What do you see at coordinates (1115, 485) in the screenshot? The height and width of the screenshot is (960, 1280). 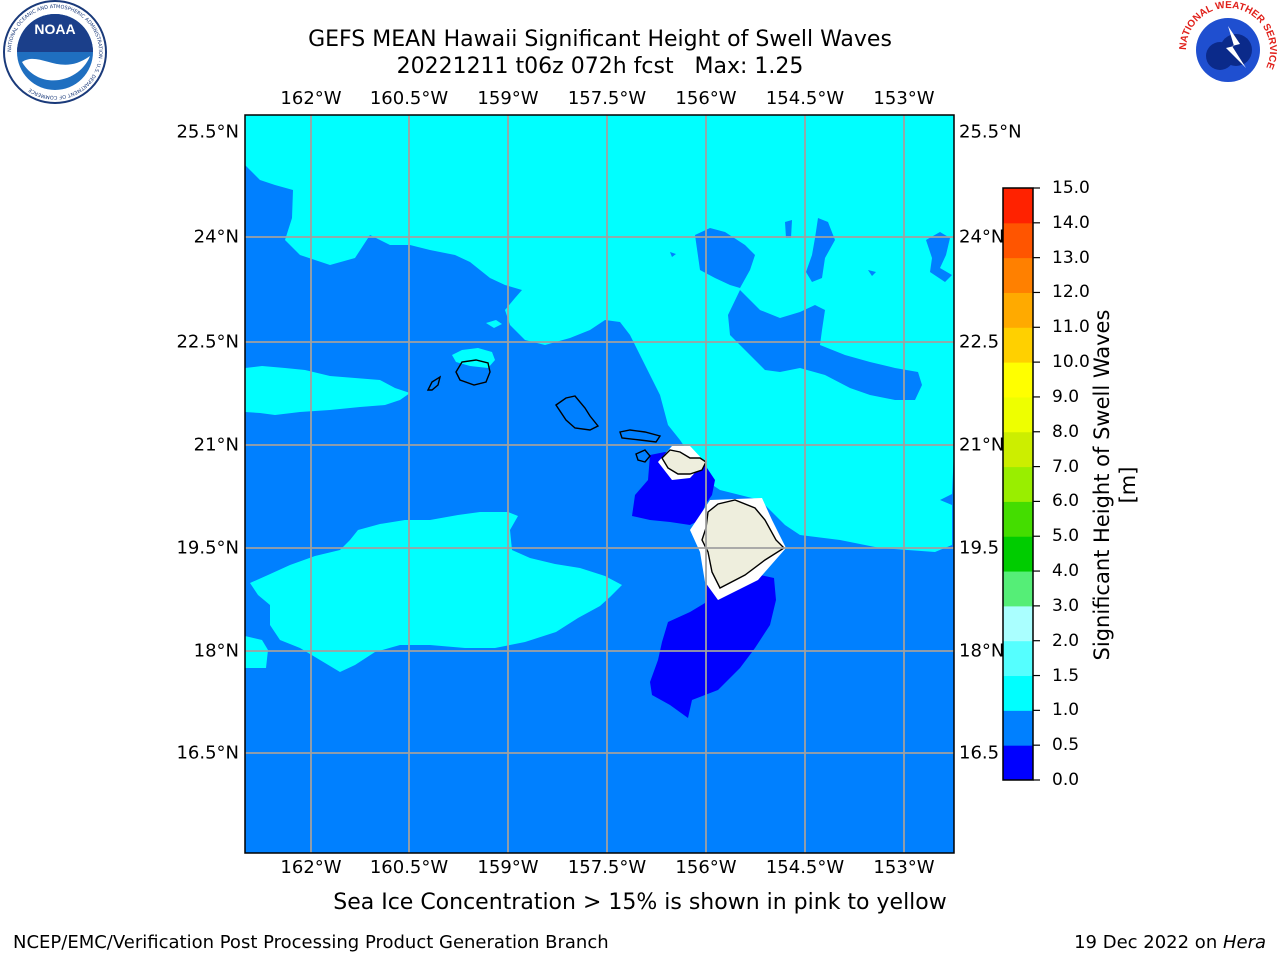 I see `colorbar-label: Significant Height of Swell Waves [m]` at bounding box center [1115, 485].